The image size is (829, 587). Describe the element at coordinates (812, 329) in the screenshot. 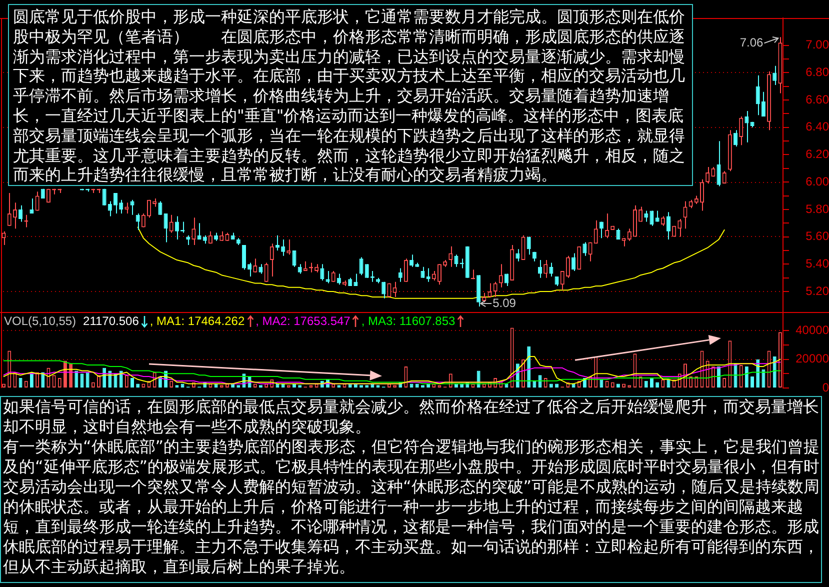

I see `y-tick-label: 40000` at that location.